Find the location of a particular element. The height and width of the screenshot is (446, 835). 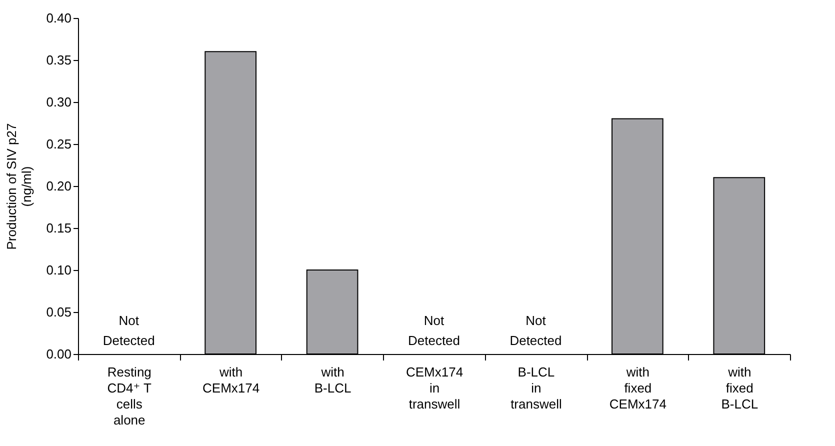

x-tick-label: with fixed B-LCL is located at coordinates (739, 388).